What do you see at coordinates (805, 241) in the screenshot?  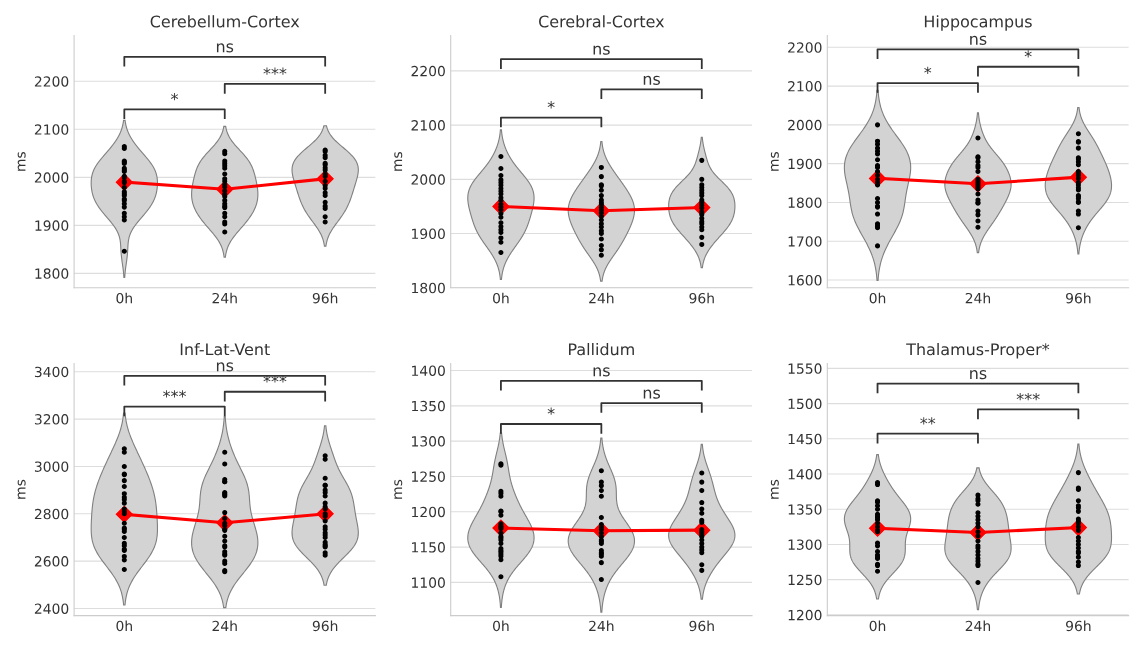 I see `y-tick-label: 1700` at bounding box center [805, 241].